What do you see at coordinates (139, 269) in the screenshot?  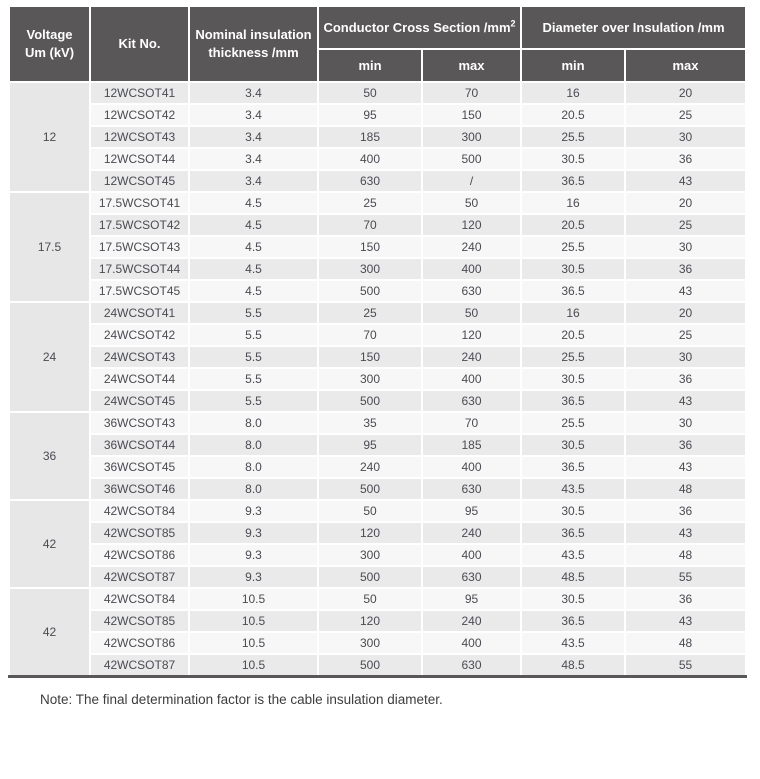 I see `kit-no-cell: 17.5WCSOT44` at bounding box center [139, 269].